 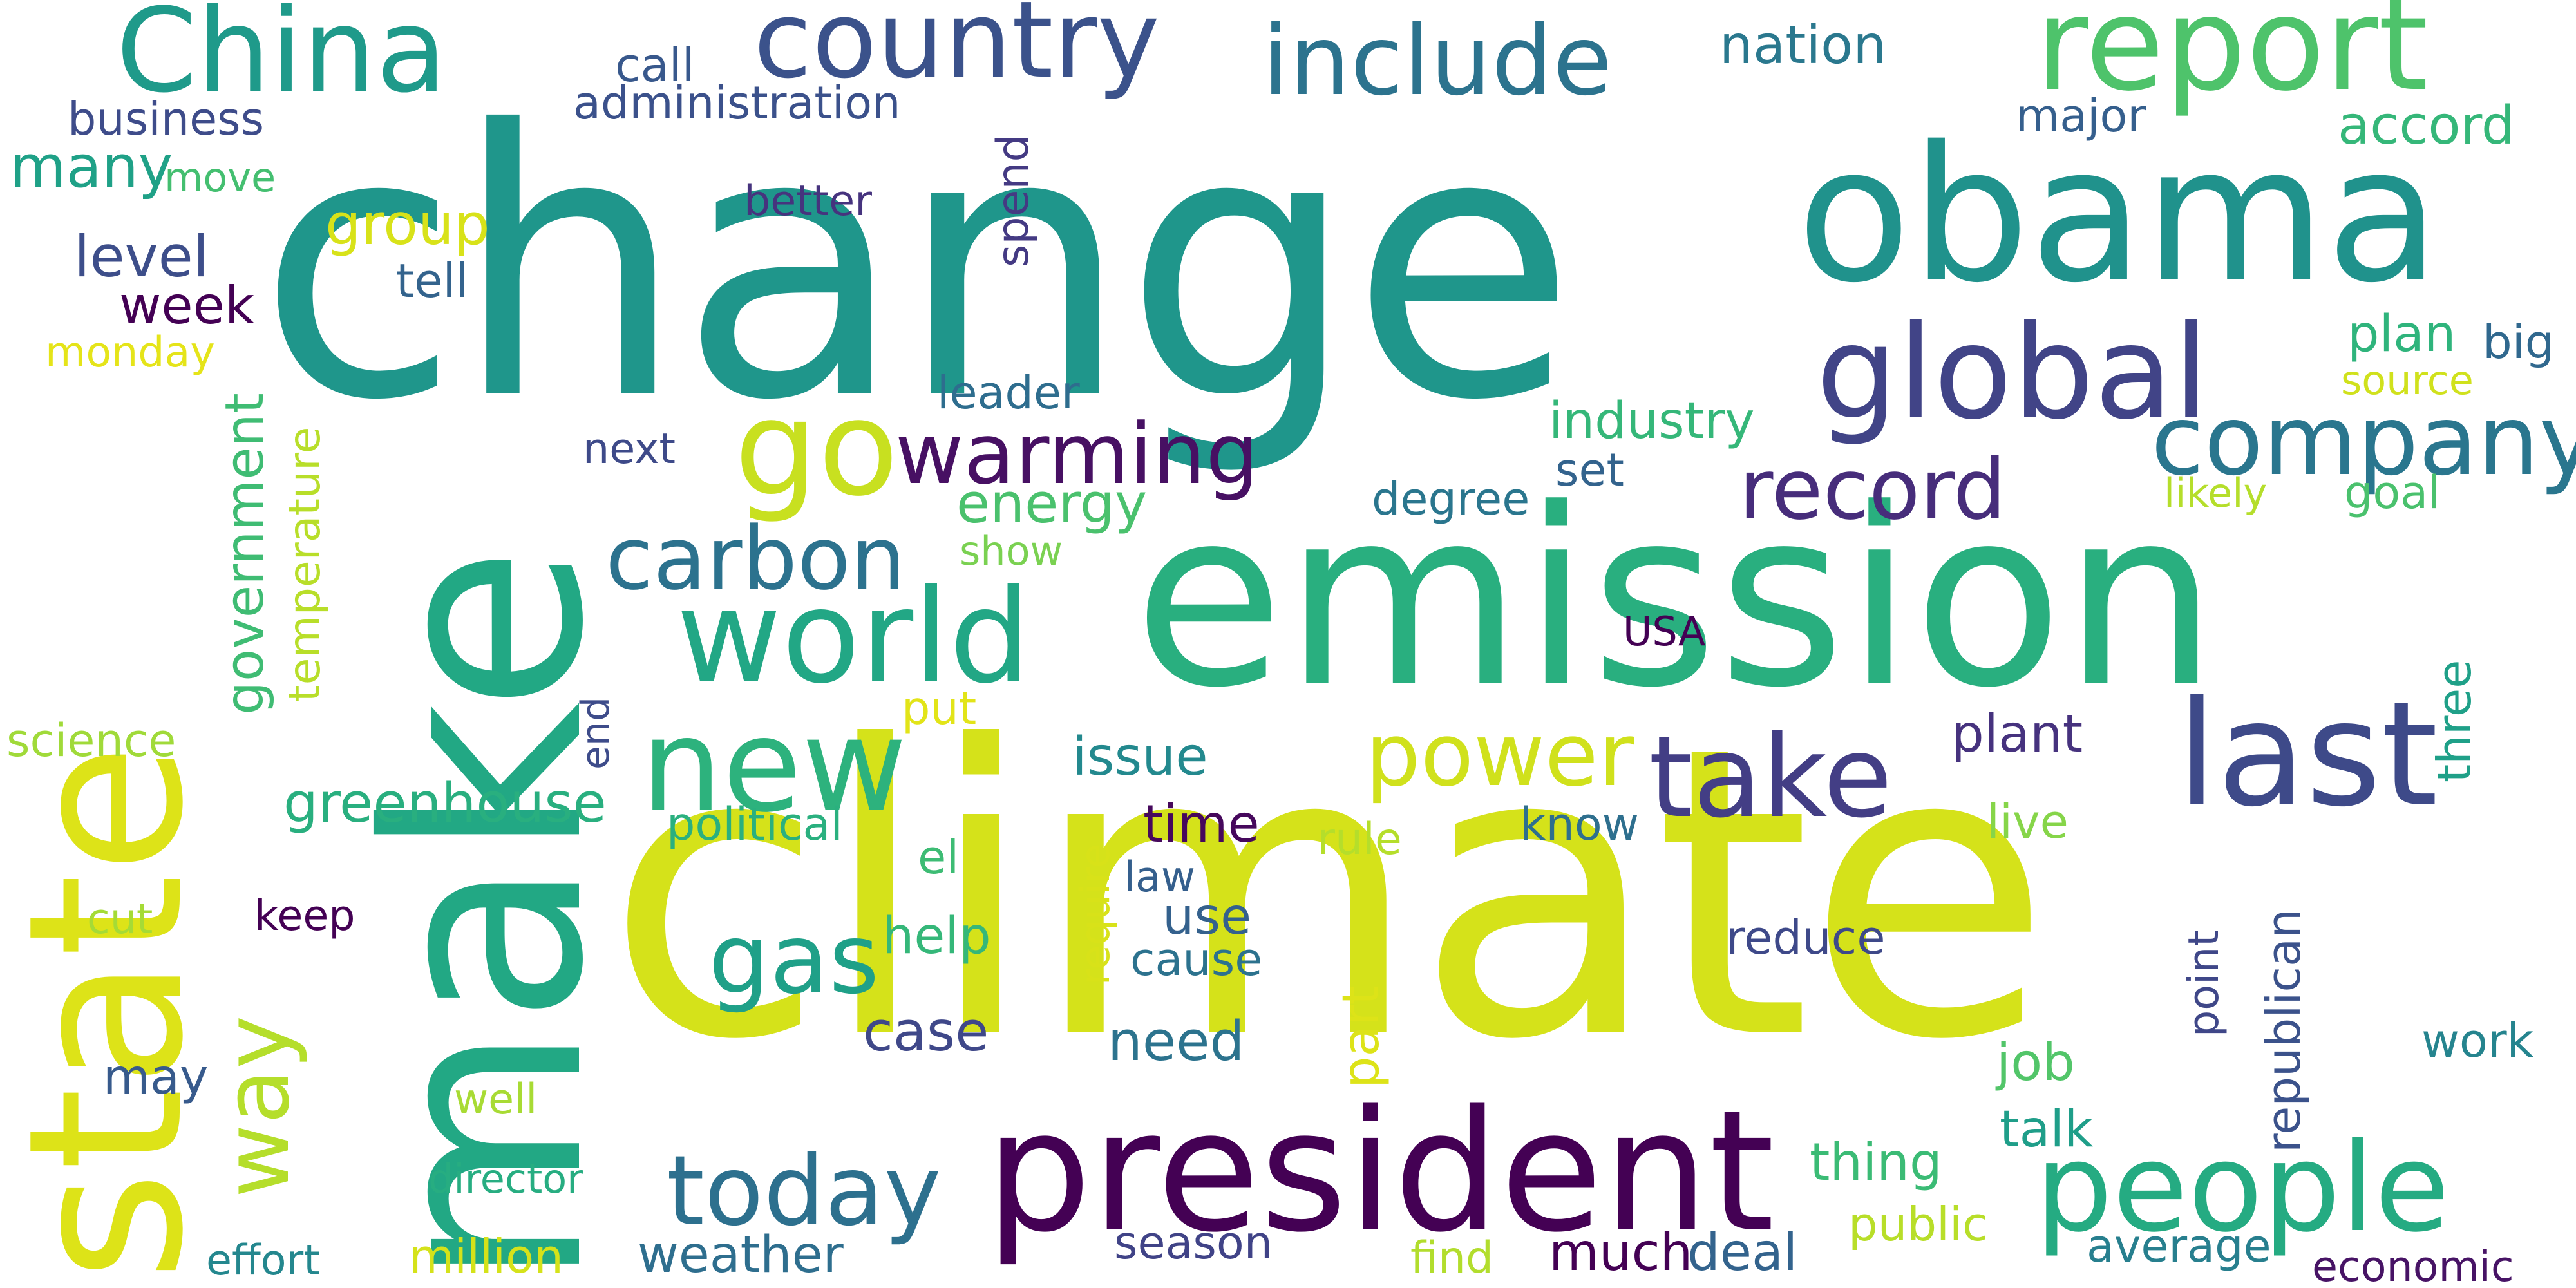 I want to click on word-carbon: carbon, so click(x=755, y=558).